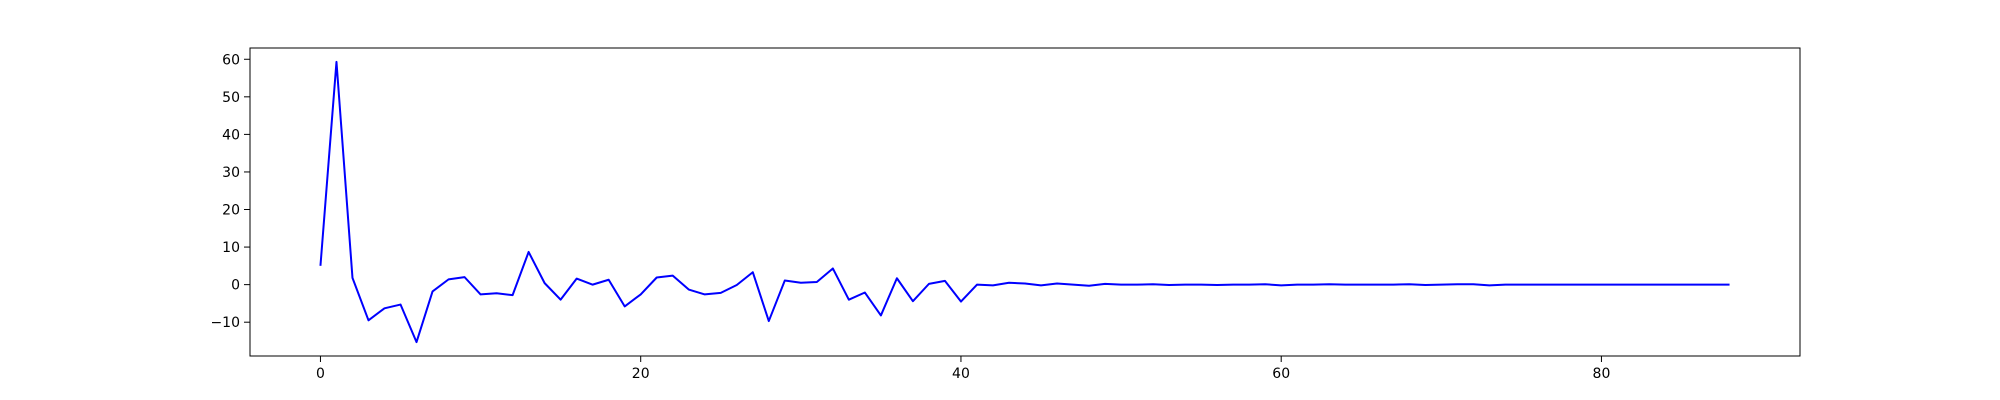 The image size is (2000, 400). I want to click on y-tick-label: 20, so click(231, 211).